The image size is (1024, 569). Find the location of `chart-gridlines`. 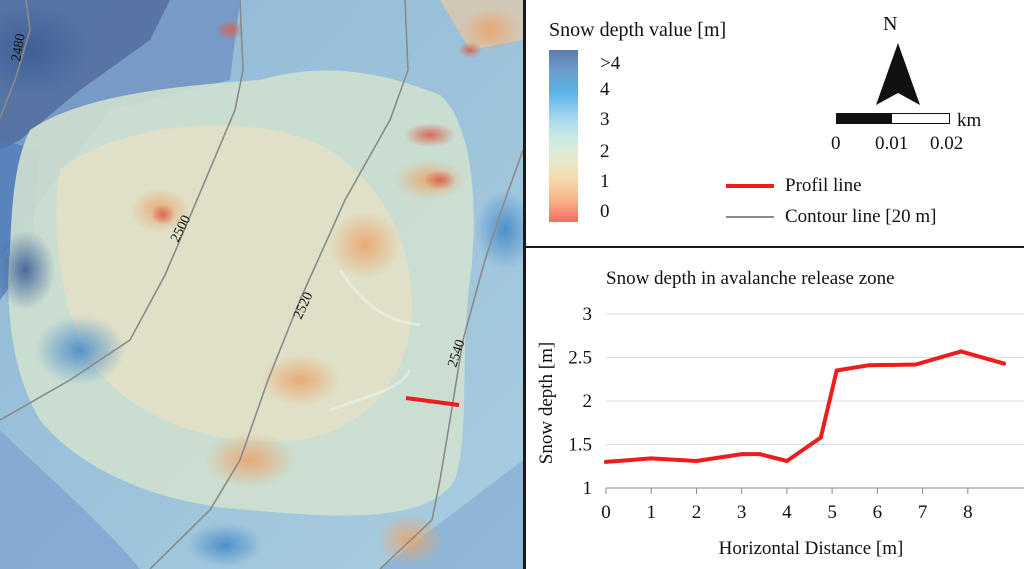

chart-gridlines is located at coordinates (815, 379).